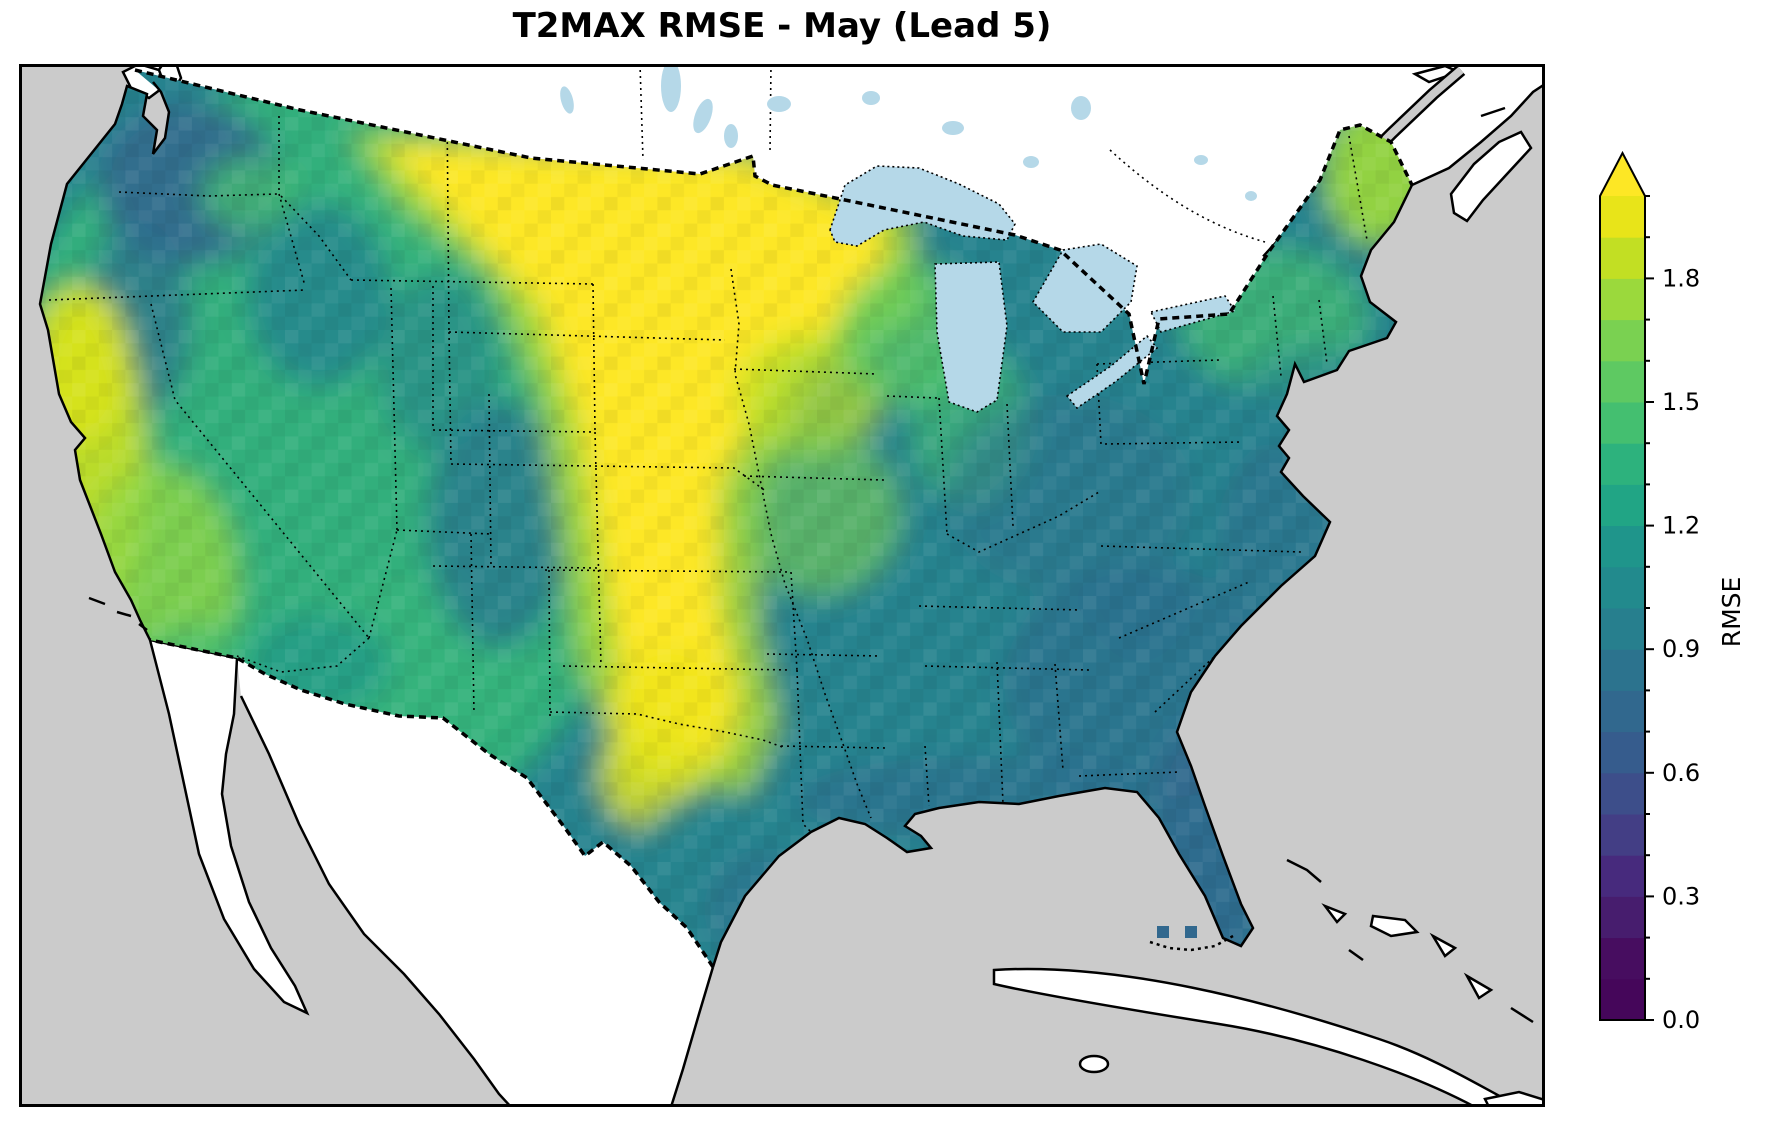 This screenshot has width=1767, height=1128. I want to click on lake-michigan, so click(971, 337).